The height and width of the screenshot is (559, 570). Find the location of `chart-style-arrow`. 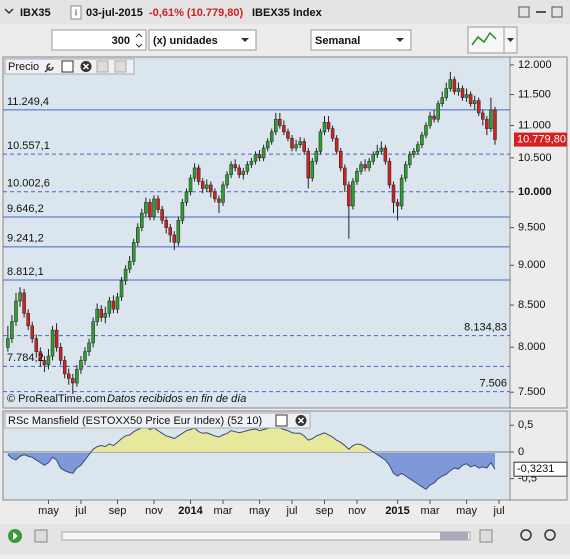

chart-style-arrow is located at coordinates (510, 40).